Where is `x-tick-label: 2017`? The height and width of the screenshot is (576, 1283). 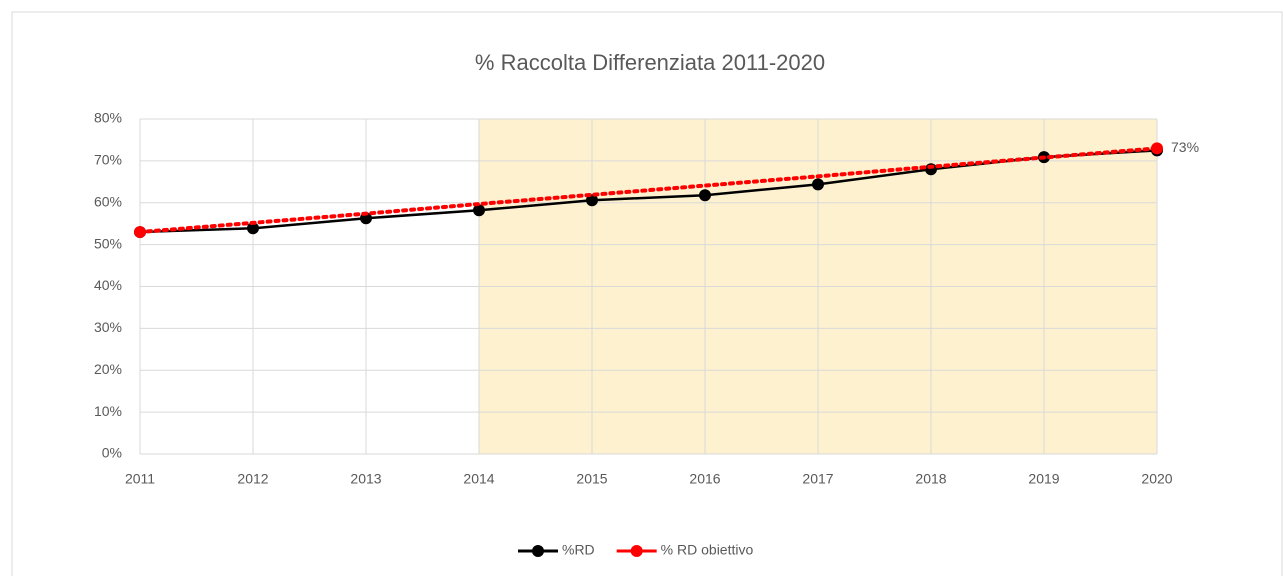 x-tick-label: 2017 is located at coordinates (817, 479).